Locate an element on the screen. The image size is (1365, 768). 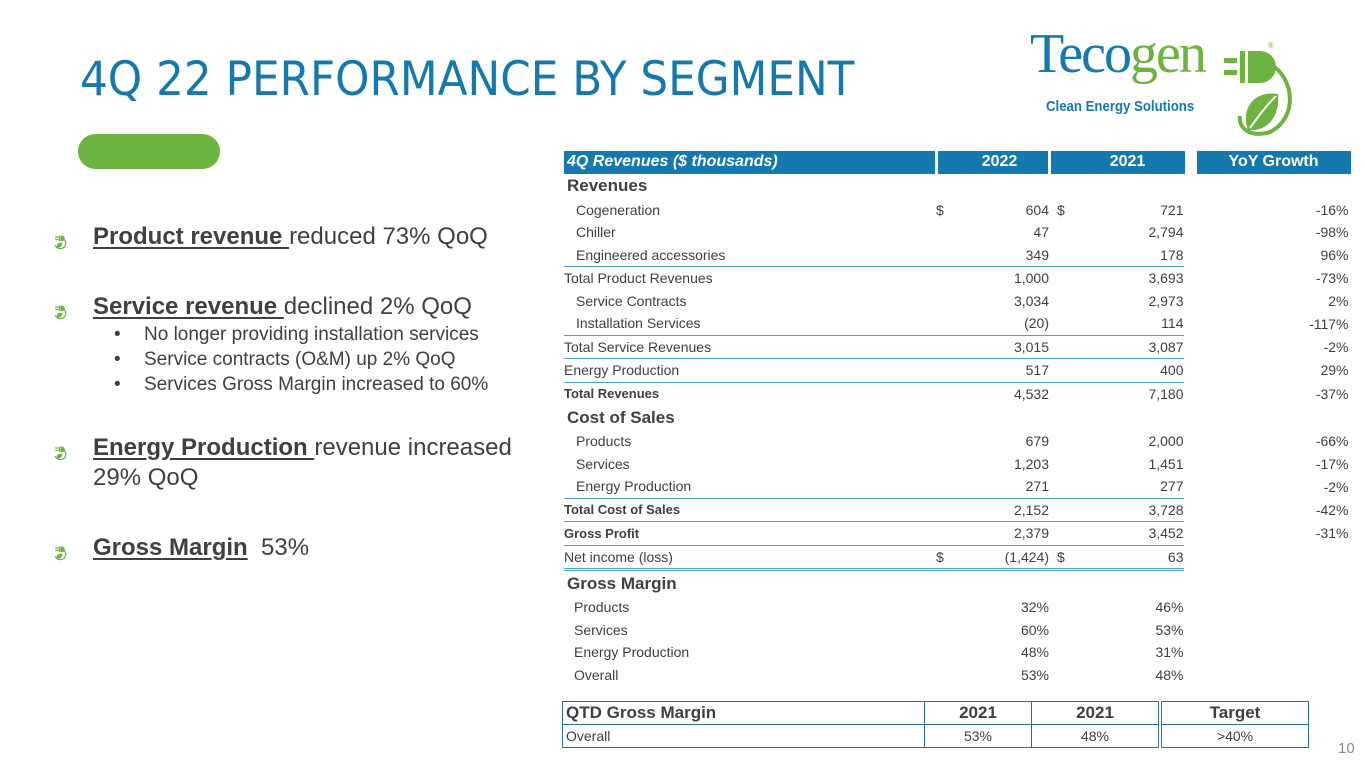
plug-leaf-bullet-icon is located at coordinates (62, 239).